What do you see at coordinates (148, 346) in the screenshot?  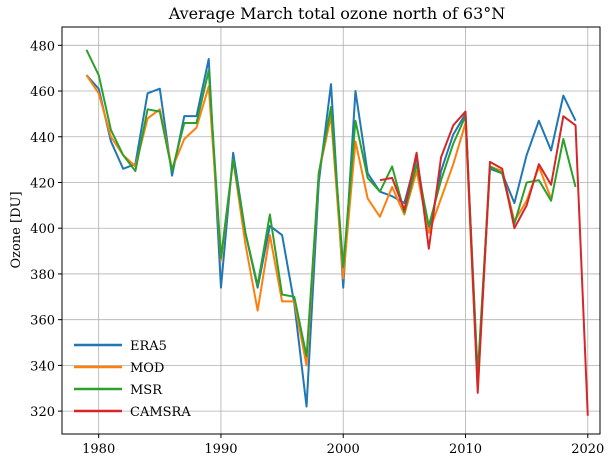 I see `legend-label: ERA5` at bounding box center [148, 346].